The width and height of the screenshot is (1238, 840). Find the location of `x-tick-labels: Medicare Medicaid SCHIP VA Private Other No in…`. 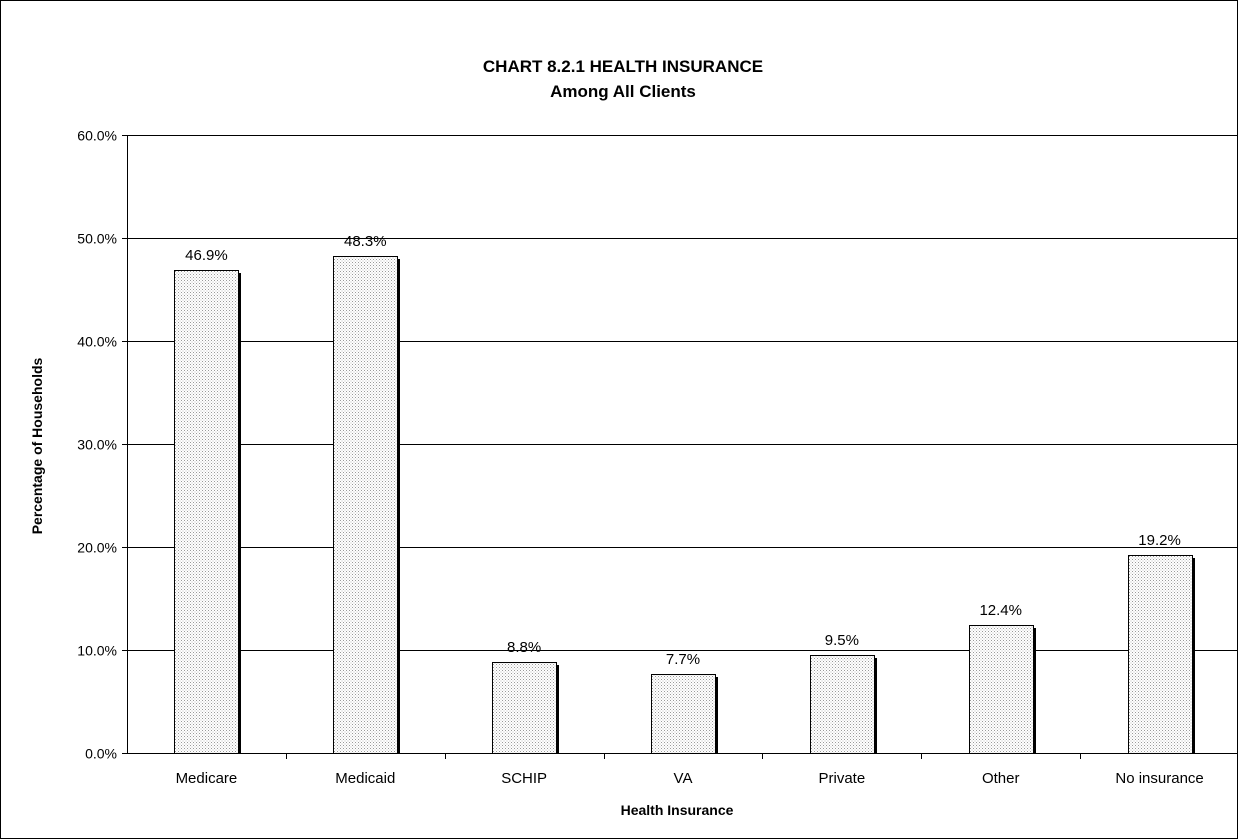

x-tick-labels: Medicare Medicaid SCHIP VA Private Other No in… is located at coordinates (690, 778).